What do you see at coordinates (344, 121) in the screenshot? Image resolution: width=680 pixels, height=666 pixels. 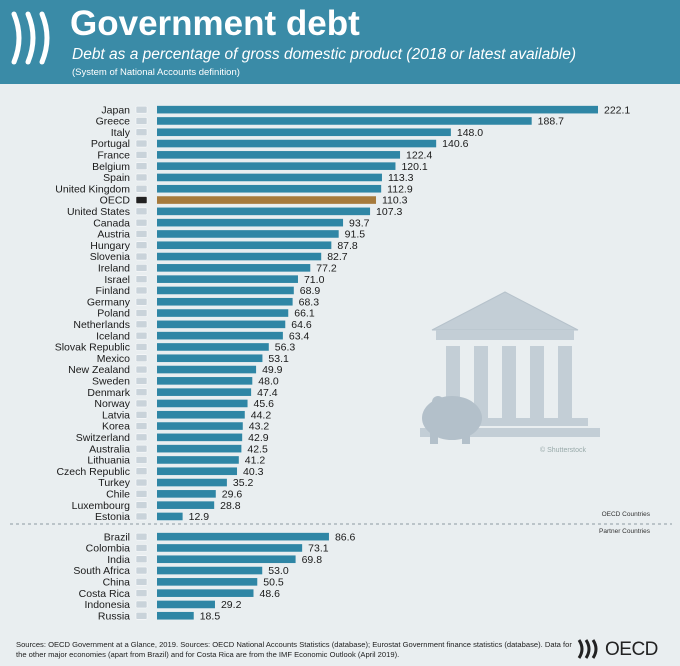 I see `bar-greece` at bounding box center [344, 121].